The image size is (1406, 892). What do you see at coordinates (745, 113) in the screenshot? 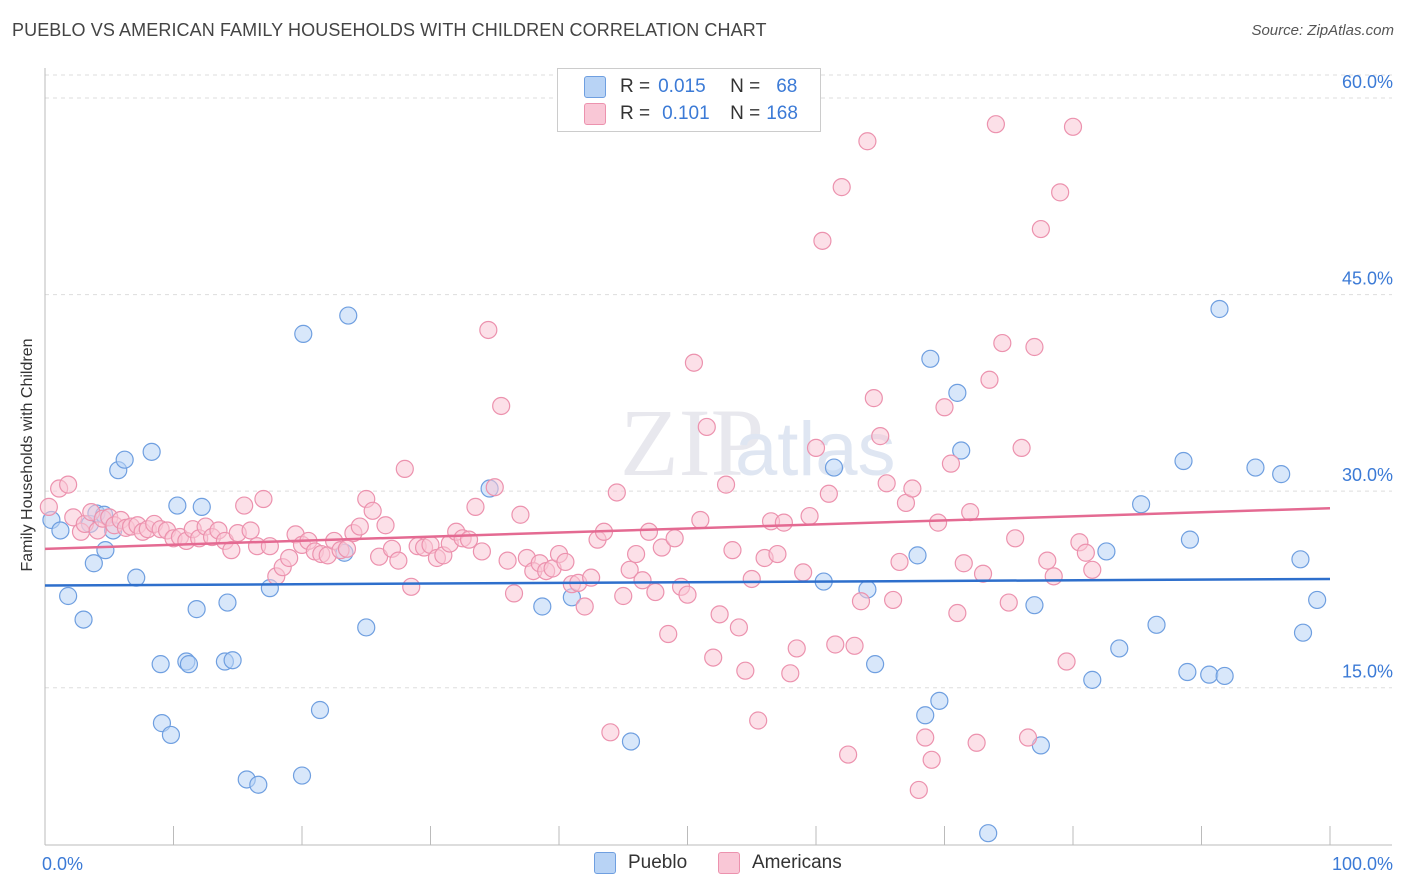
I see `legend-americans-n-label: N =` at bounding box center [745, 113].